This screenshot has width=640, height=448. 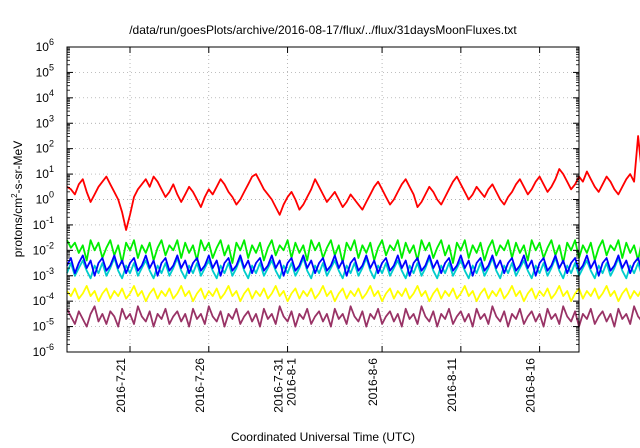 What do you see at coordinates (43, 350) in the screenshot?
I see `y-tick-label: 10⁻⁶` at bounding box center [43, 350].